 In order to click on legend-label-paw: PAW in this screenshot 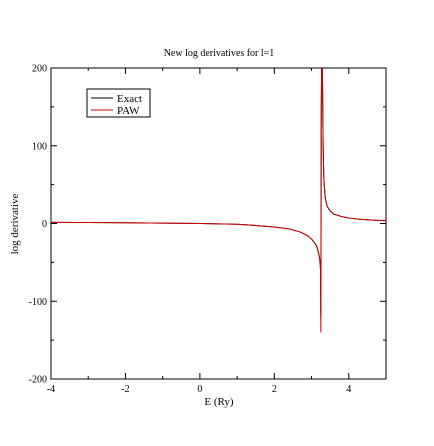, I will do `click(128, 111)`.